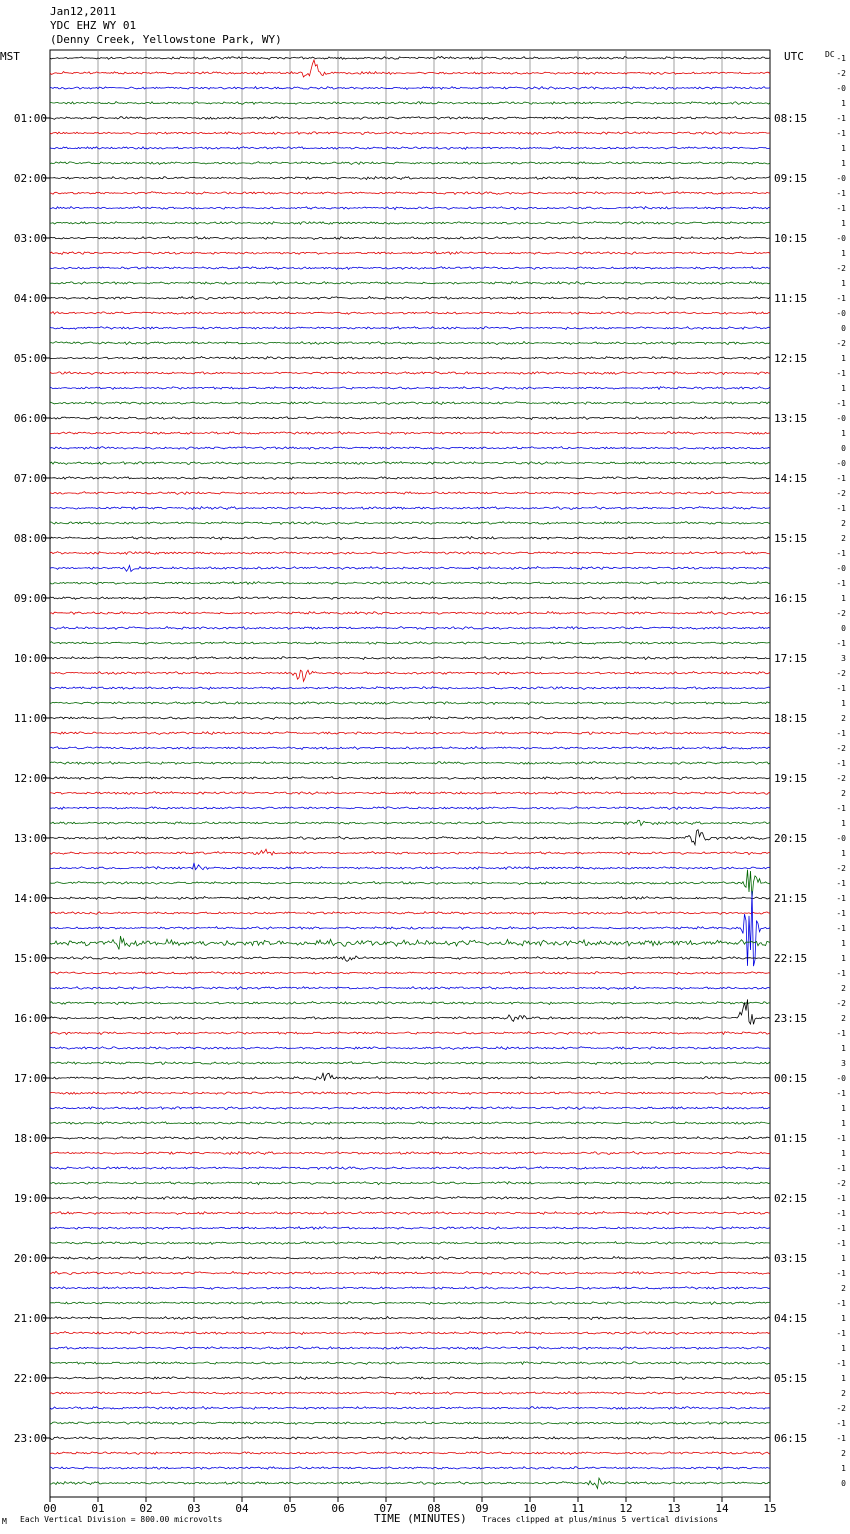  I want to click on utc-hour-label: 14:15, so click(790, 478).